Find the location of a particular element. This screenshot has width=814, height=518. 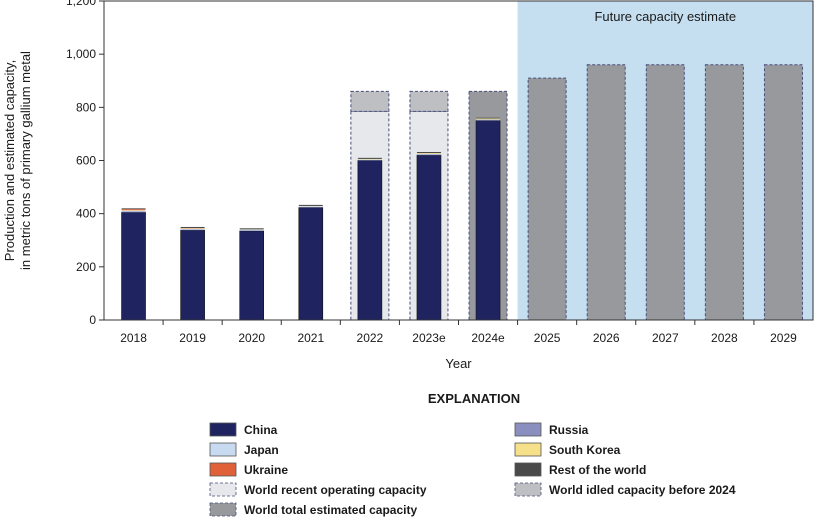

bar-china-2023e is located at coordinates (429, 237).